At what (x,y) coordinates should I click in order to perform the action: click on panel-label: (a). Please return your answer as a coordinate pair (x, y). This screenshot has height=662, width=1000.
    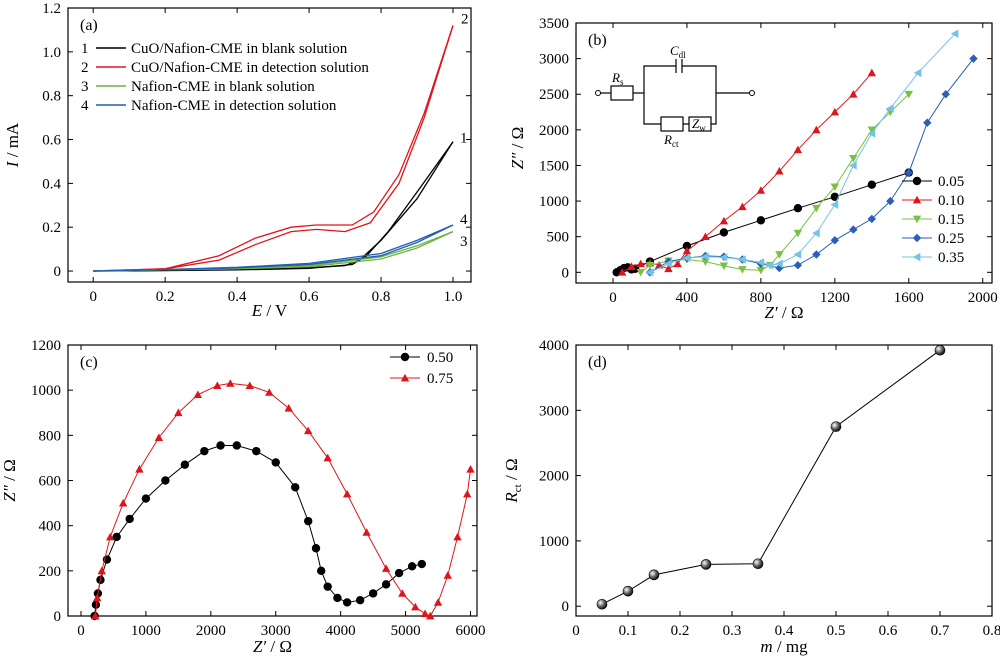
    Looking at the image, I should click on (89, 25).